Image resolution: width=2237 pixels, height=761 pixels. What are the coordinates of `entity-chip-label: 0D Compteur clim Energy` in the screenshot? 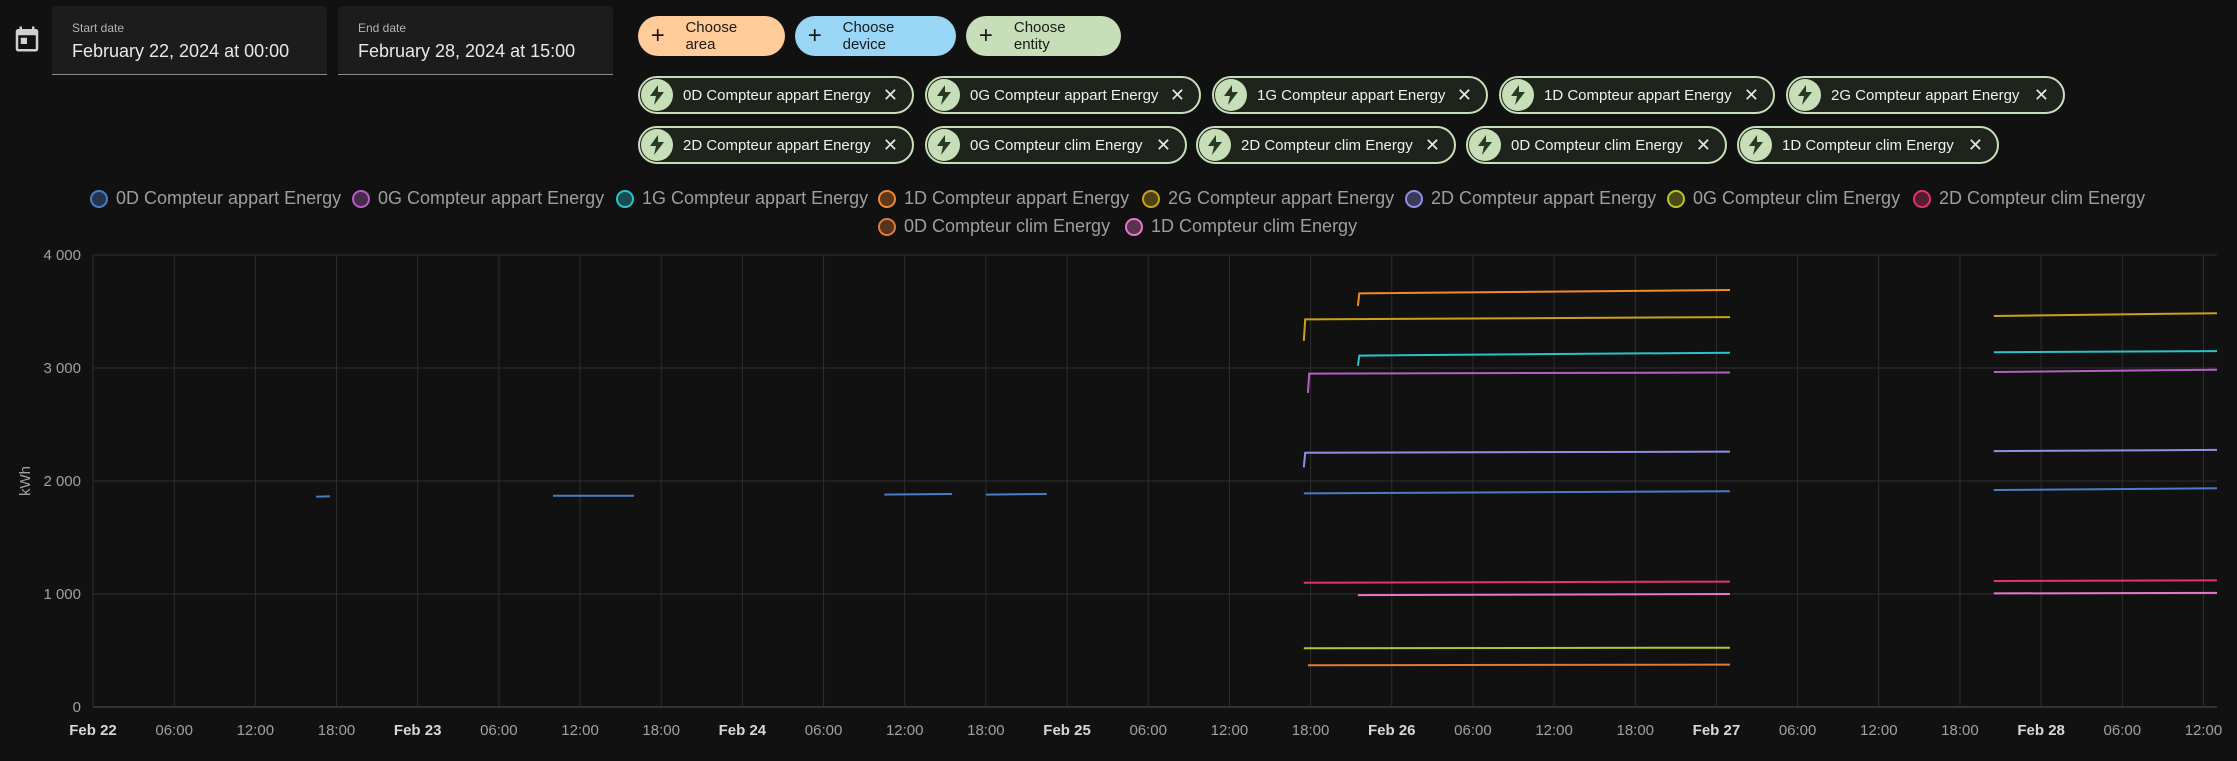 It's located at (1597, 145).